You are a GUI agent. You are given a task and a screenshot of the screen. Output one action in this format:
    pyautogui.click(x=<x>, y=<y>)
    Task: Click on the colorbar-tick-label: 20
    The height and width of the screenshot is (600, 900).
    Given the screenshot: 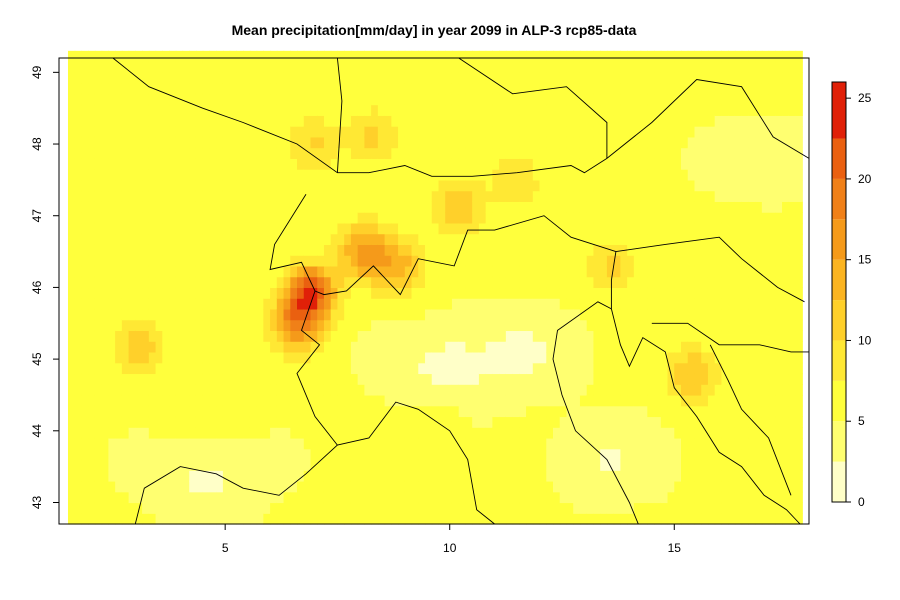 What is the action you would take?
    pyautogui.click(x=865, y=179)
    